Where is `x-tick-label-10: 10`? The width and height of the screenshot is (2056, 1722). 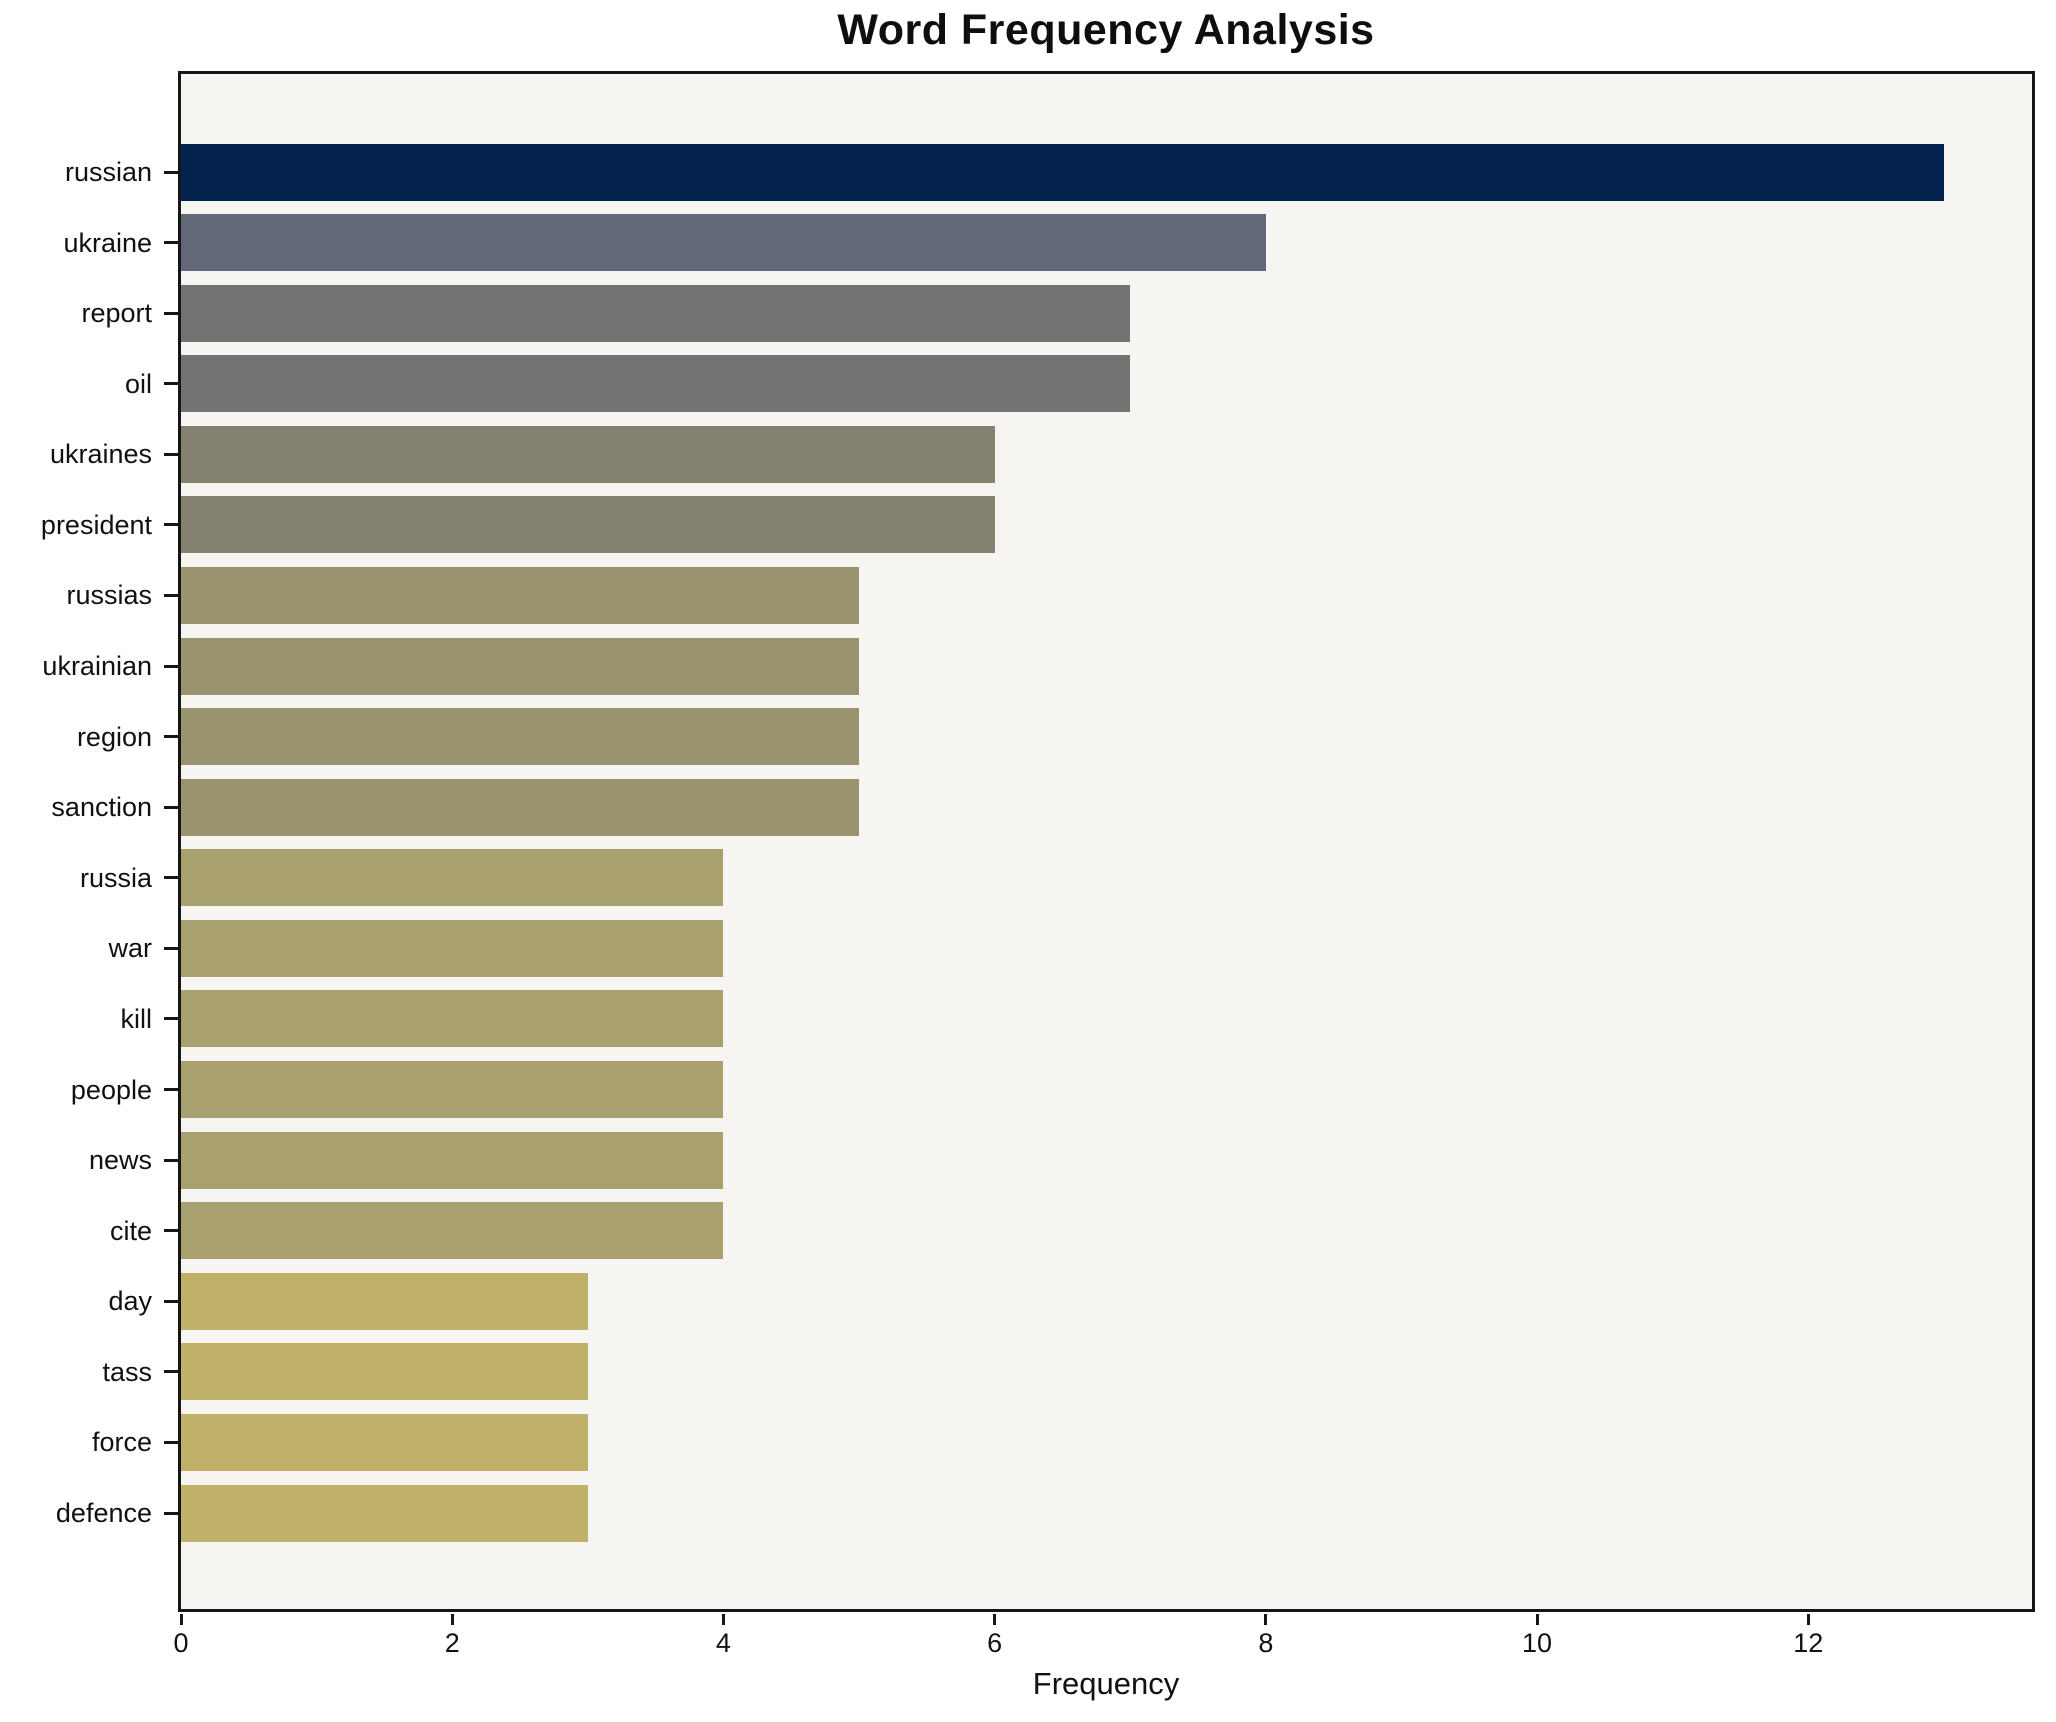
x-tick-label-10: 10 is located at coordinates (1537, 1643).